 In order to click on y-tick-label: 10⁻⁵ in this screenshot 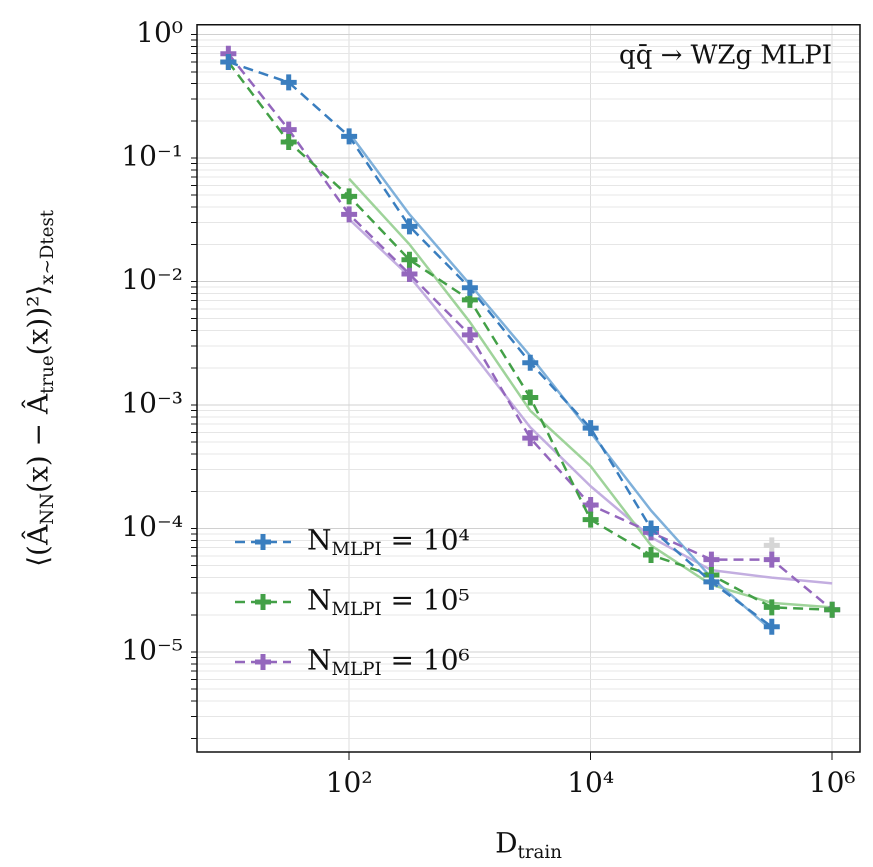, I will do `click(152, 649)`.